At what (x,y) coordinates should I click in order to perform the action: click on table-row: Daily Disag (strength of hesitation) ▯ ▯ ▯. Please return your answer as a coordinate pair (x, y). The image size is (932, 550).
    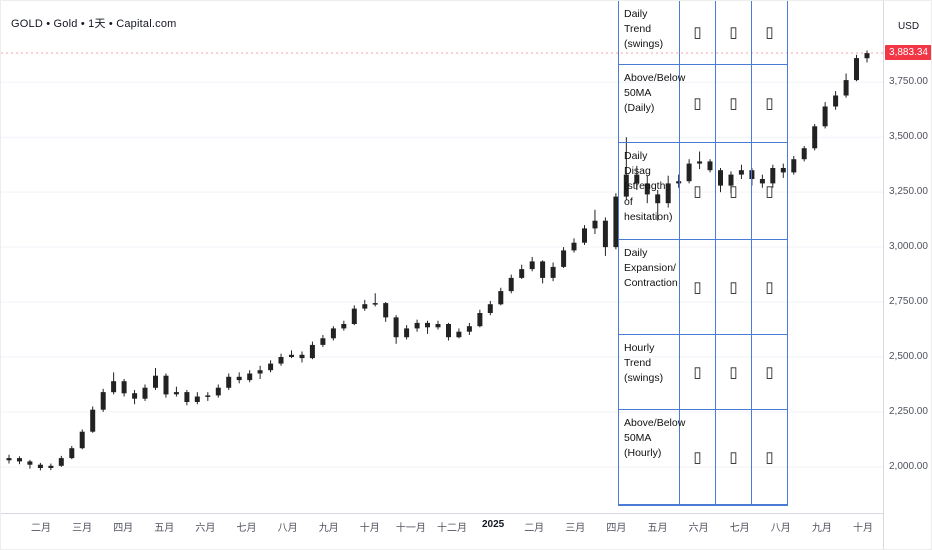
    Looking at the image, I should click on (703, 191).